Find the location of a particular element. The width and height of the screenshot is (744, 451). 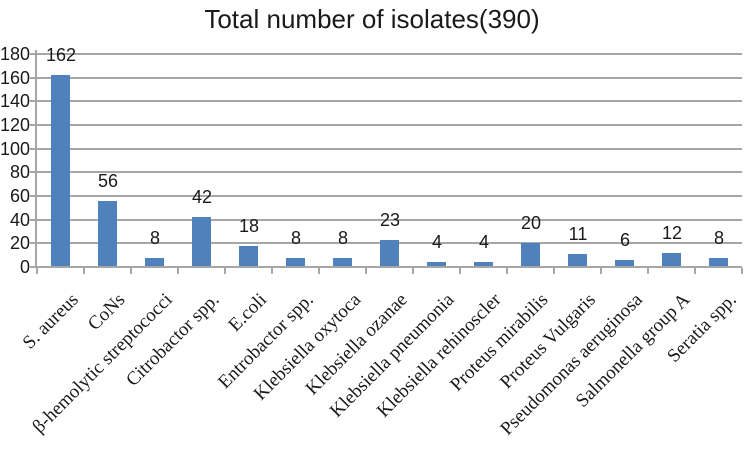

y-axis-tick-label: 0 is located at coordinates (24, 267).